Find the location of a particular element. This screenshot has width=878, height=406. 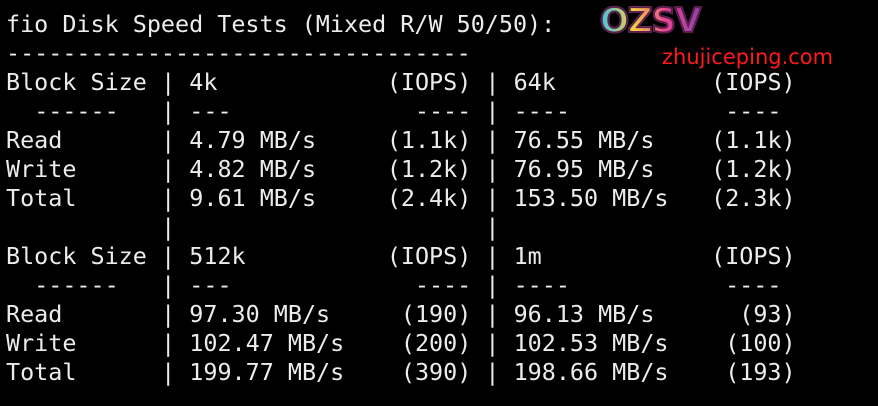

table-row: Total | | 199.77 MB/s (390) 198.66 MB/s (193) is located at coordinates (436, 372).